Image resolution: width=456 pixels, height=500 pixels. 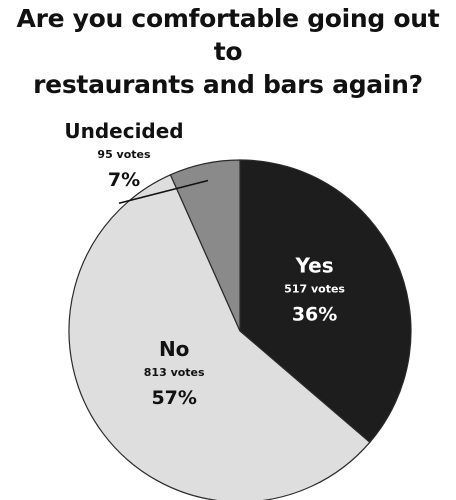 I want to click on slice-votes-no: 813 votes, so click(x=174, y=372).